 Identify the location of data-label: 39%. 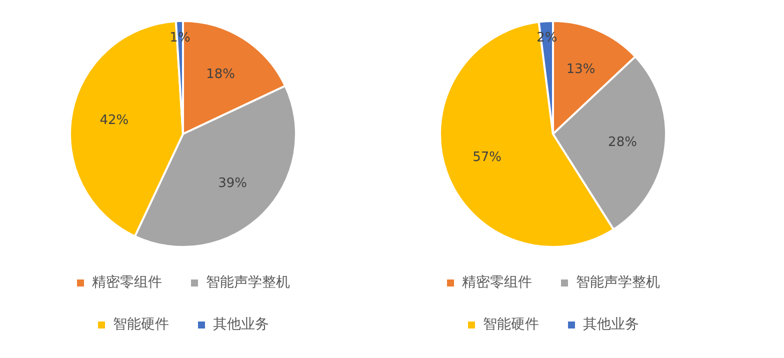
(232, 183).